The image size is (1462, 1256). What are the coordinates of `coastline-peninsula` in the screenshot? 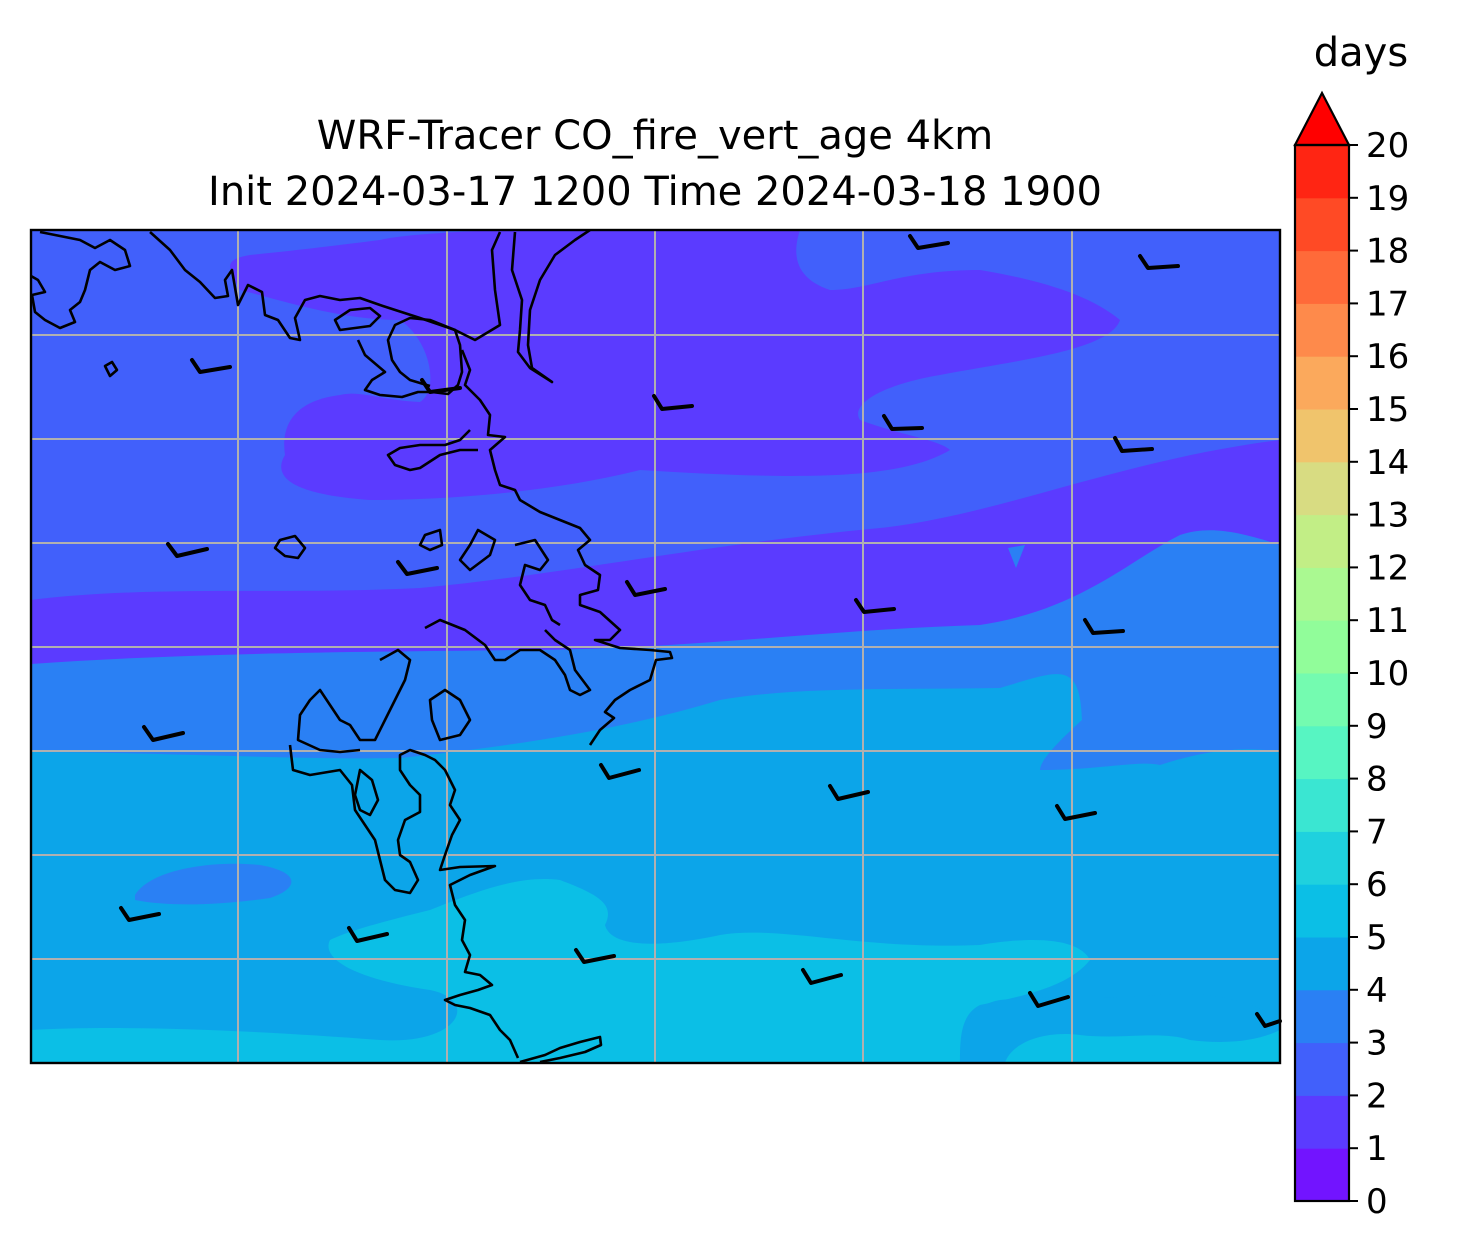 It's located at (404, 901).